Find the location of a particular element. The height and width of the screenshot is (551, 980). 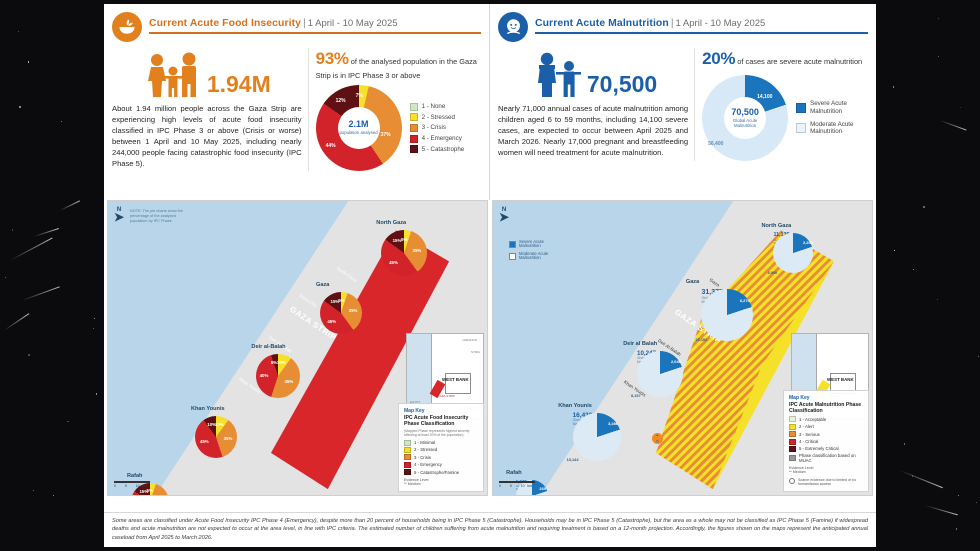

food-slice-label-catastrophe: 12% is located at coordinates (340, 100).